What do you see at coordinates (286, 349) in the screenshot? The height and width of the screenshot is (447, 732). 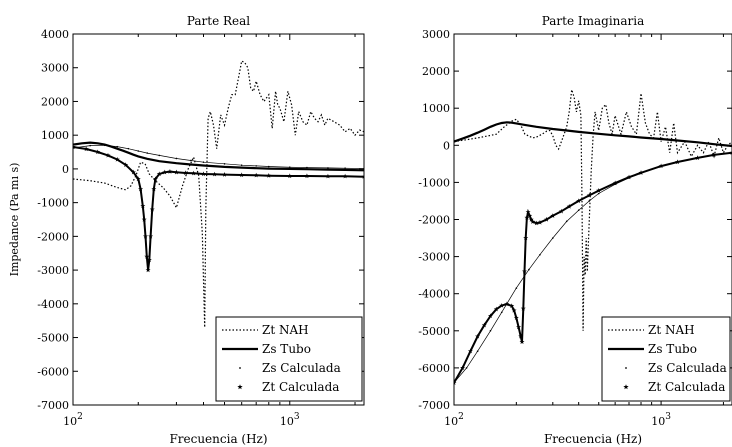 I see `legend-label-zs-tubo: Zs Tubo` at bounding box center [286, 349].